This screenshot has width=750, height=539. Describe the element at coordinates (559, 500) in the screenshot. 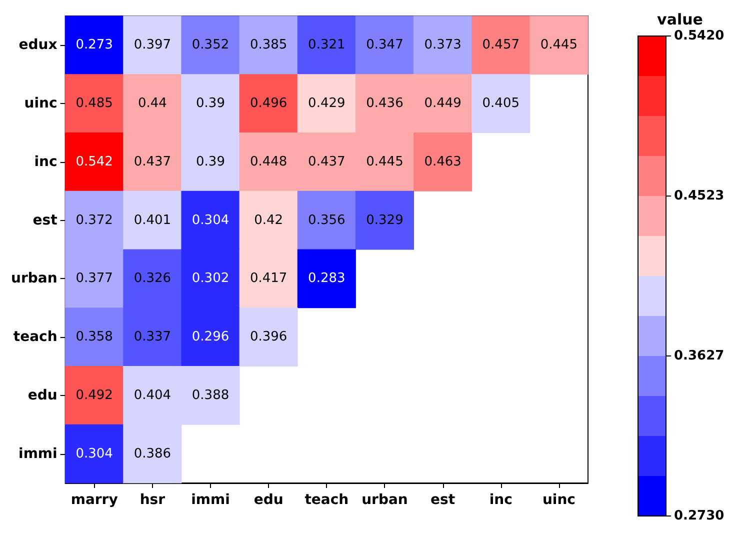

I see `x-tick-label: uinc` at that location.